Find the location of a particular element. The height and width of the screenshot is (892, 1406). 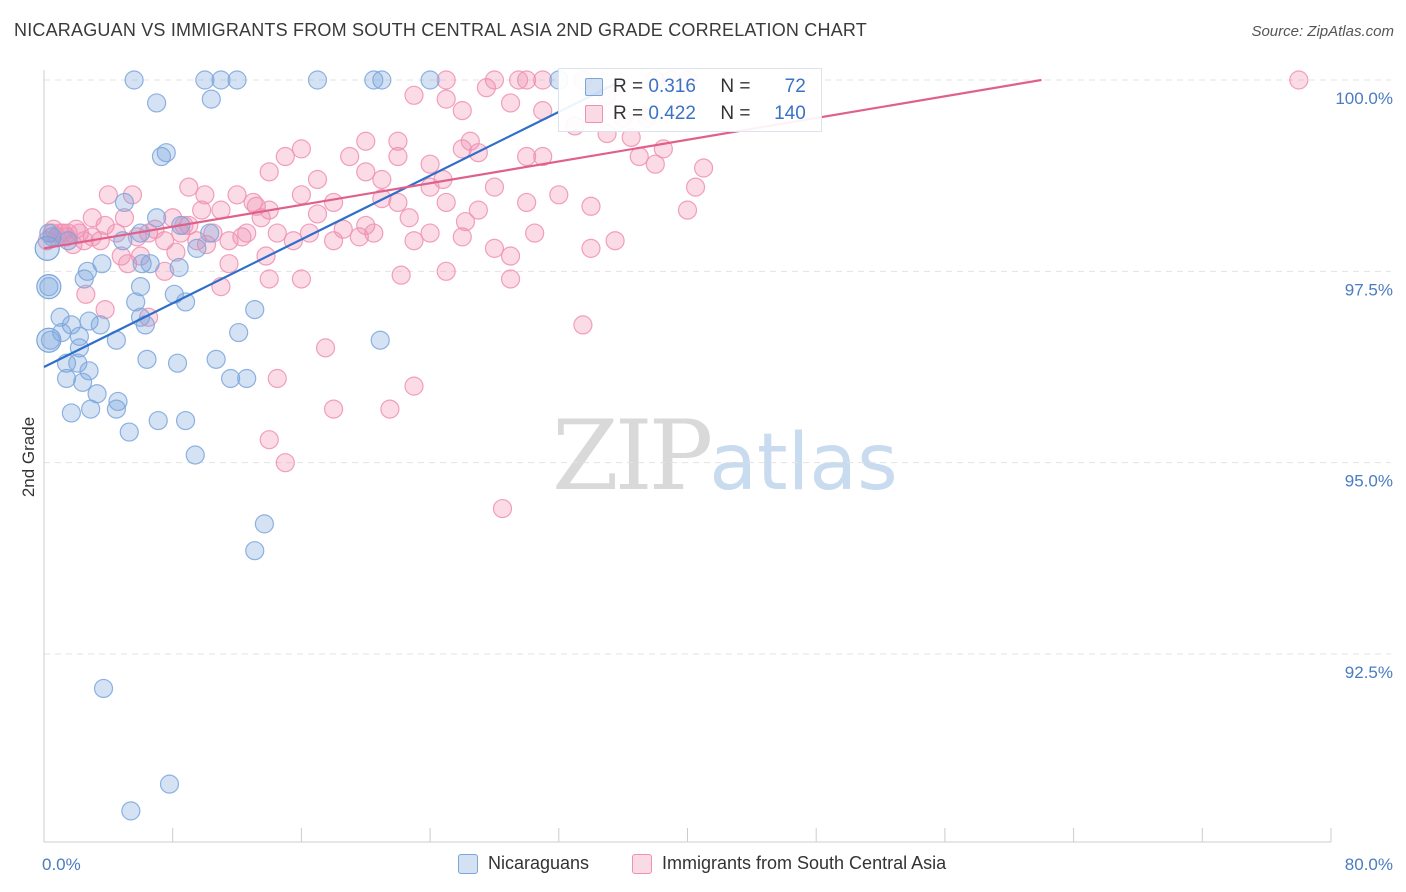

watermark-zip: ZIP is located at coordinates (632, 456).